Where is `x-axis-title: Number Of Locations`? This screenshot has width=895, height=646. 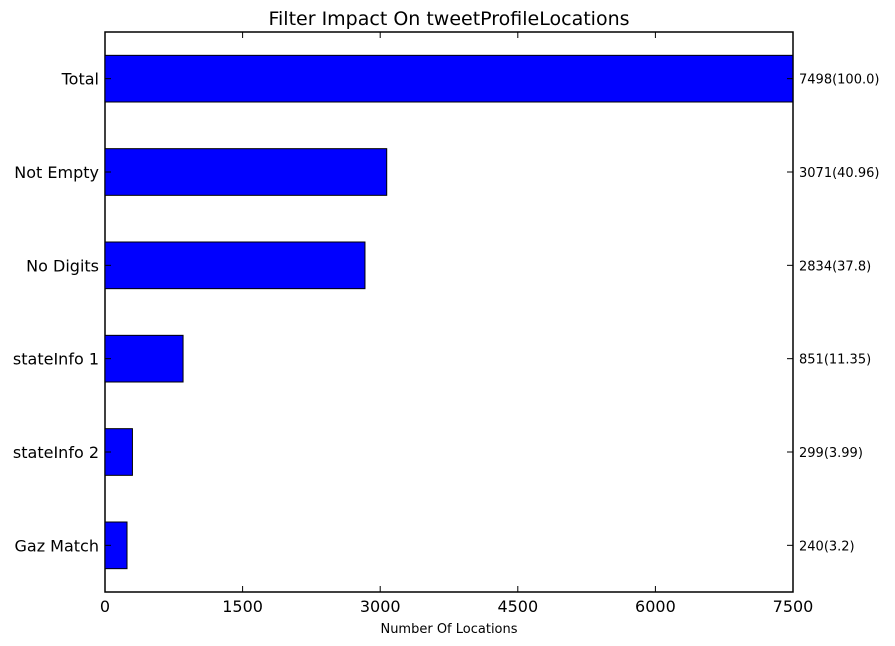
x-axis-title: Number Of Locations is located at coordinates (448, 629).